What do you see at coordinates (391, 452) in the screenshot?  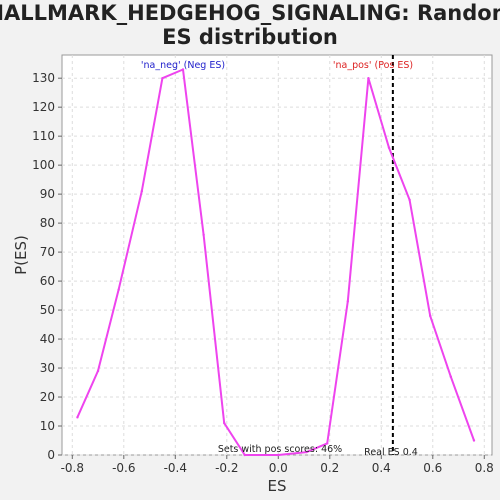 I see `real-es-label: Real ES 0.4` at bounding box center [391, 452].